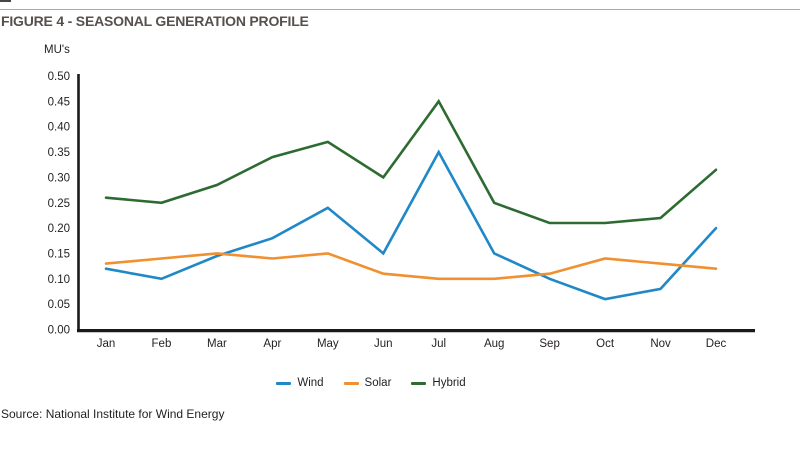 The width and height of the screenshot is (800, 453). Describe the element at coordinates (59, 128) in the screenshot. I see `y-tick-label: 0.40` at that location.